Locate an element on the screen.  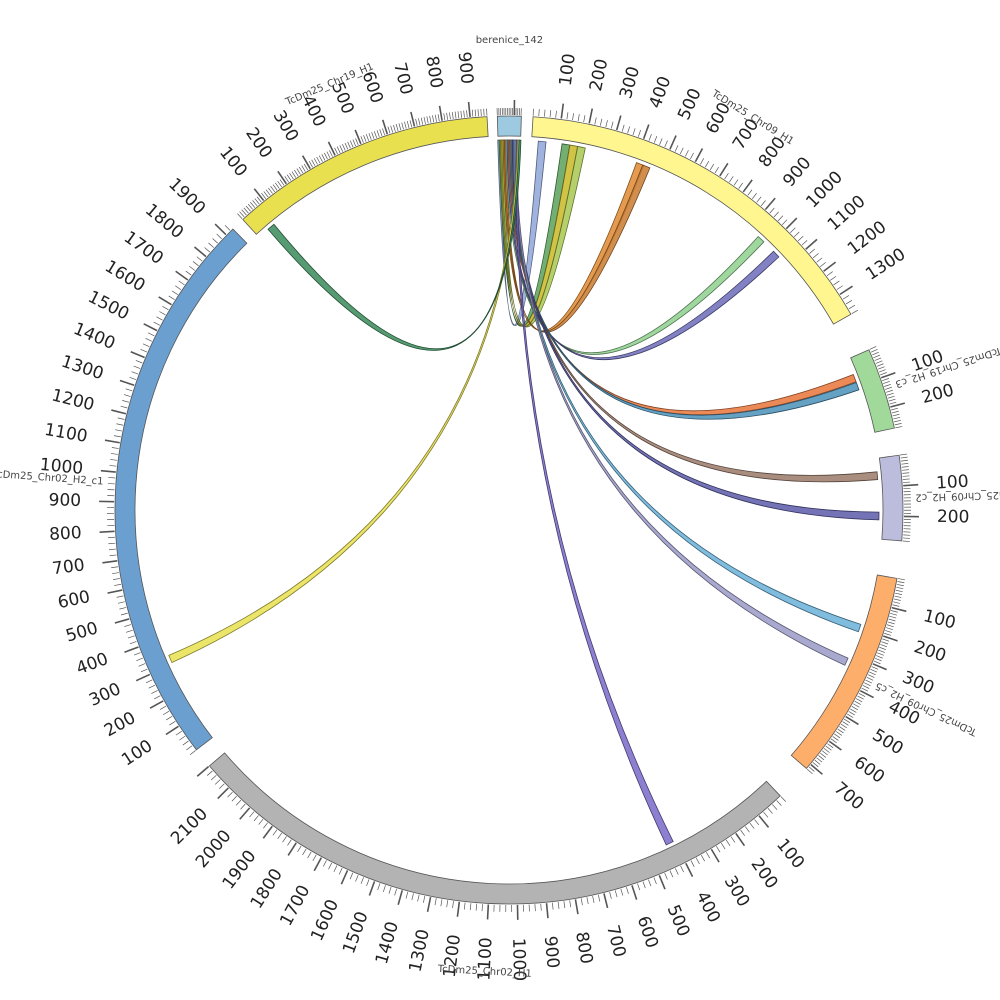
tick-label: 2100 is located at coordinates (189, 826).